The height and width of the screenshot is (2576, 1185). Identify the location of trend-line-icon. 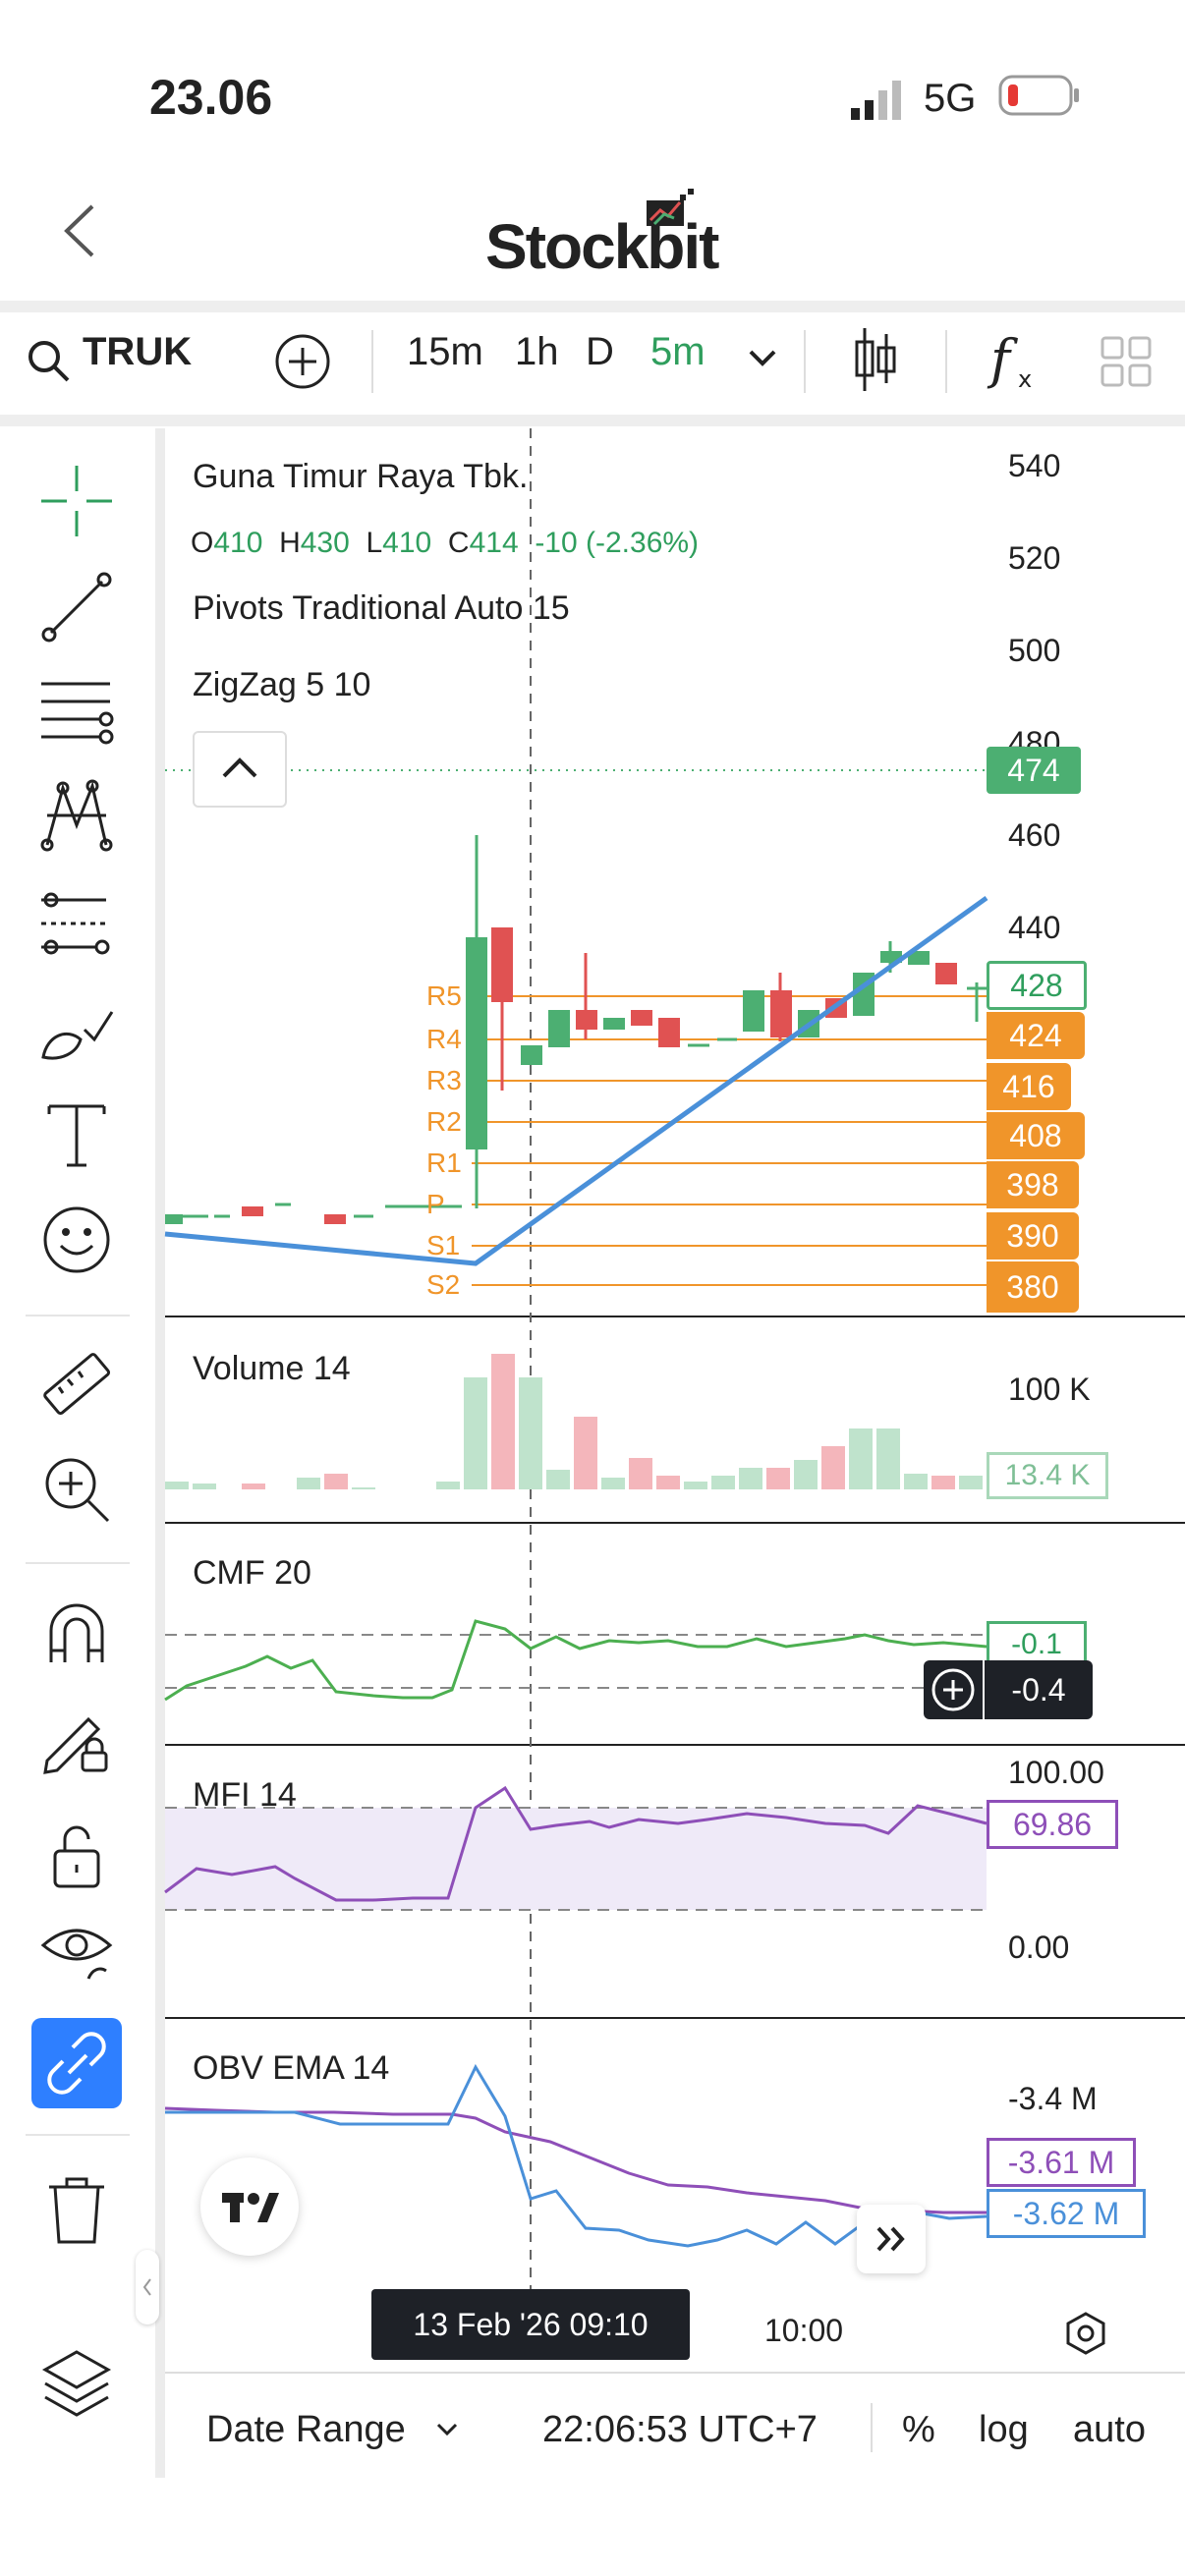
(76, 607).